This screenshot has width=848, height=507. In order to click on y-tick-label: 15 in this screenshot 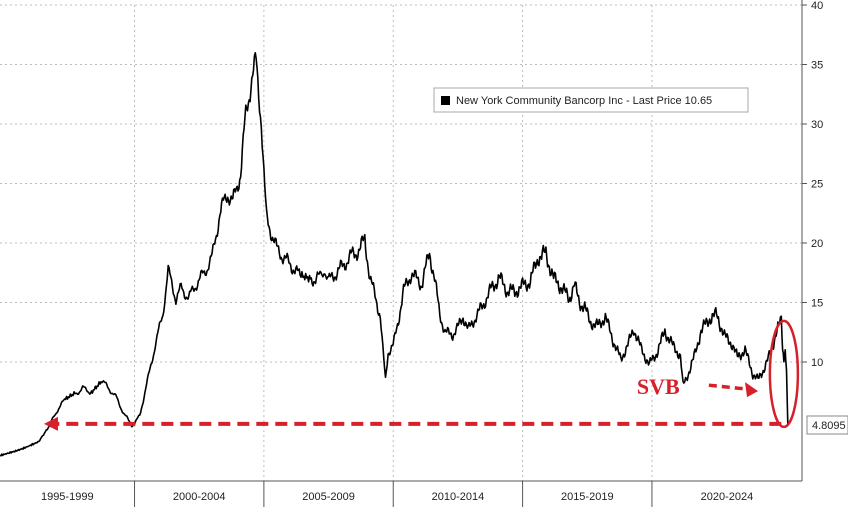, I will do `click(817, 304)`.